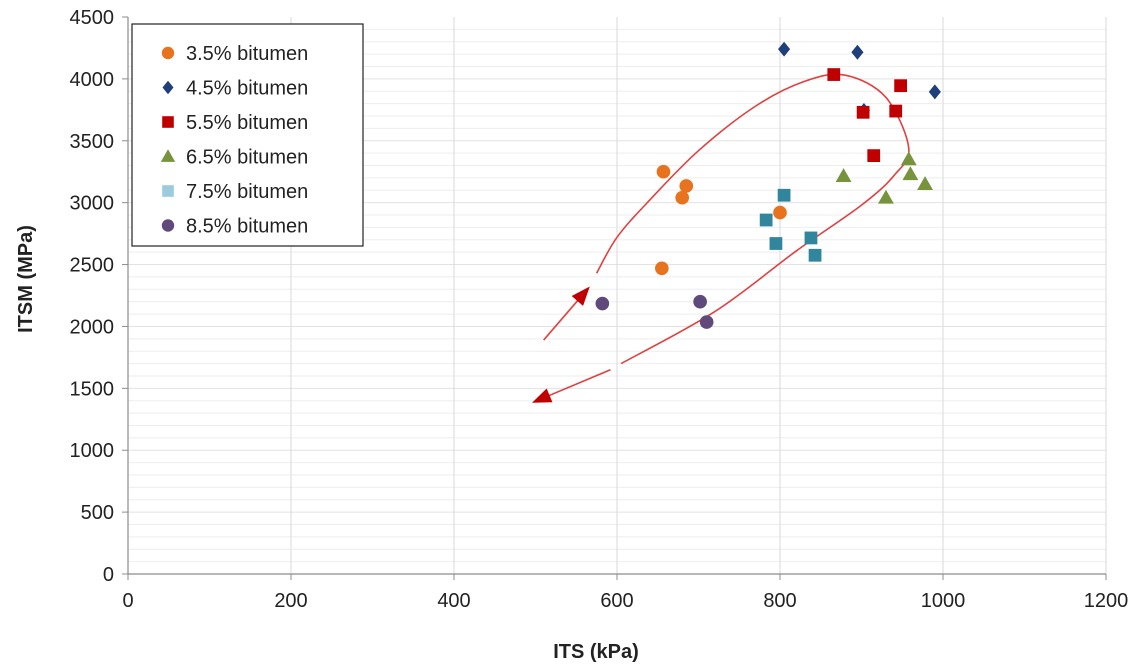 Image resolution: width=1140 pixels, height=666 pixels. I want to click on y-tick-label: 1000, so click(92, 451).